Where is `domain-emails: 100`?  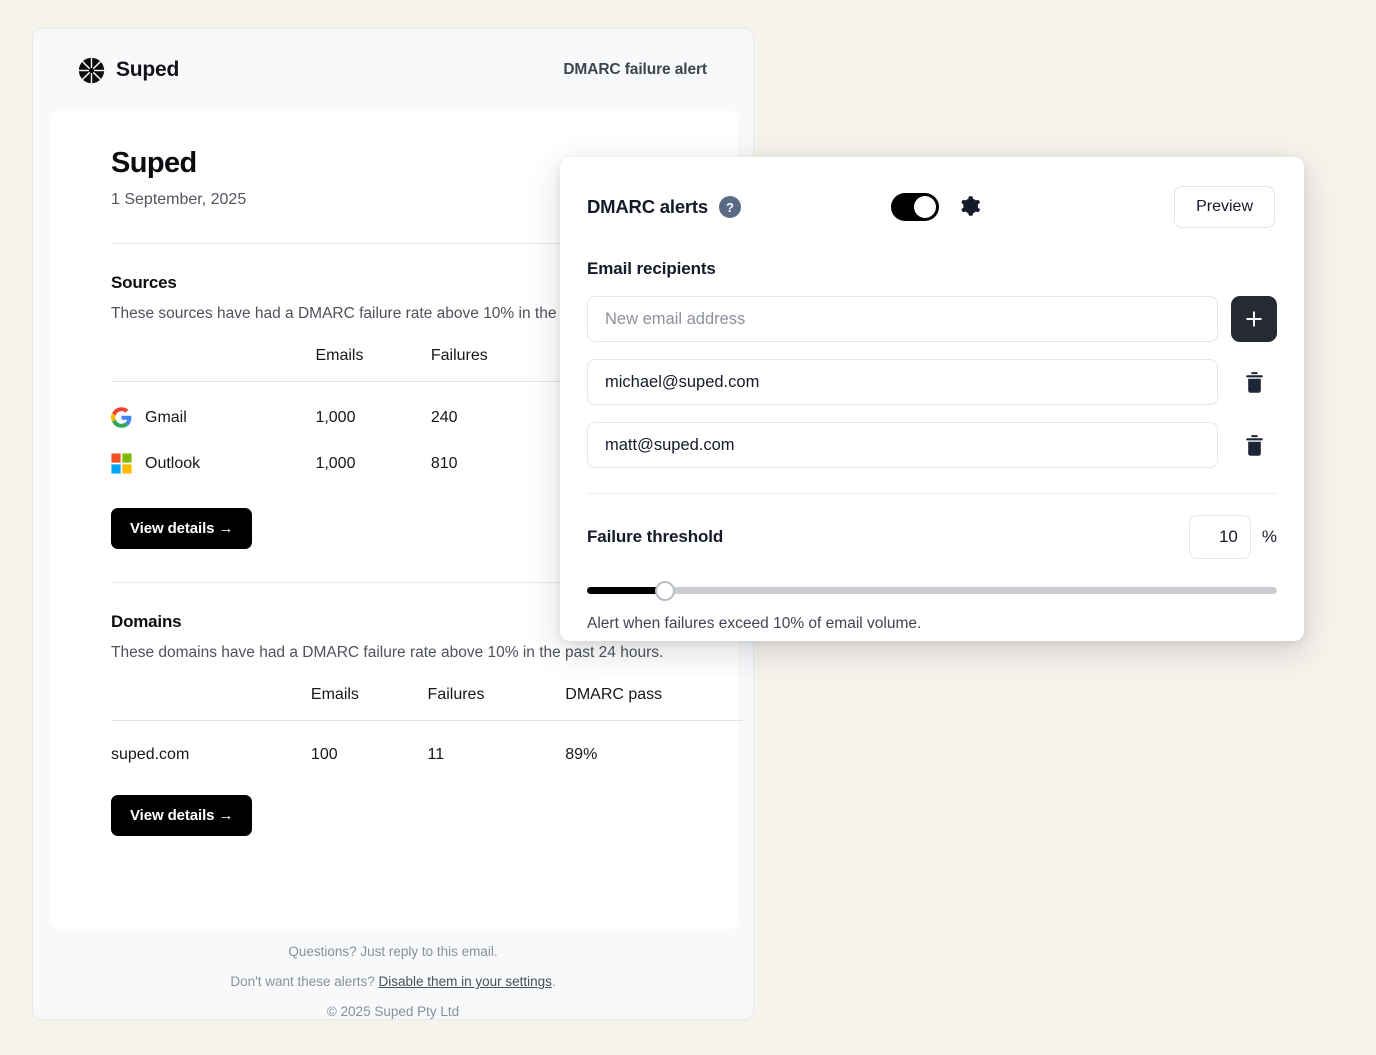
domain-emails: 100 is located at coordinates (324, 754).